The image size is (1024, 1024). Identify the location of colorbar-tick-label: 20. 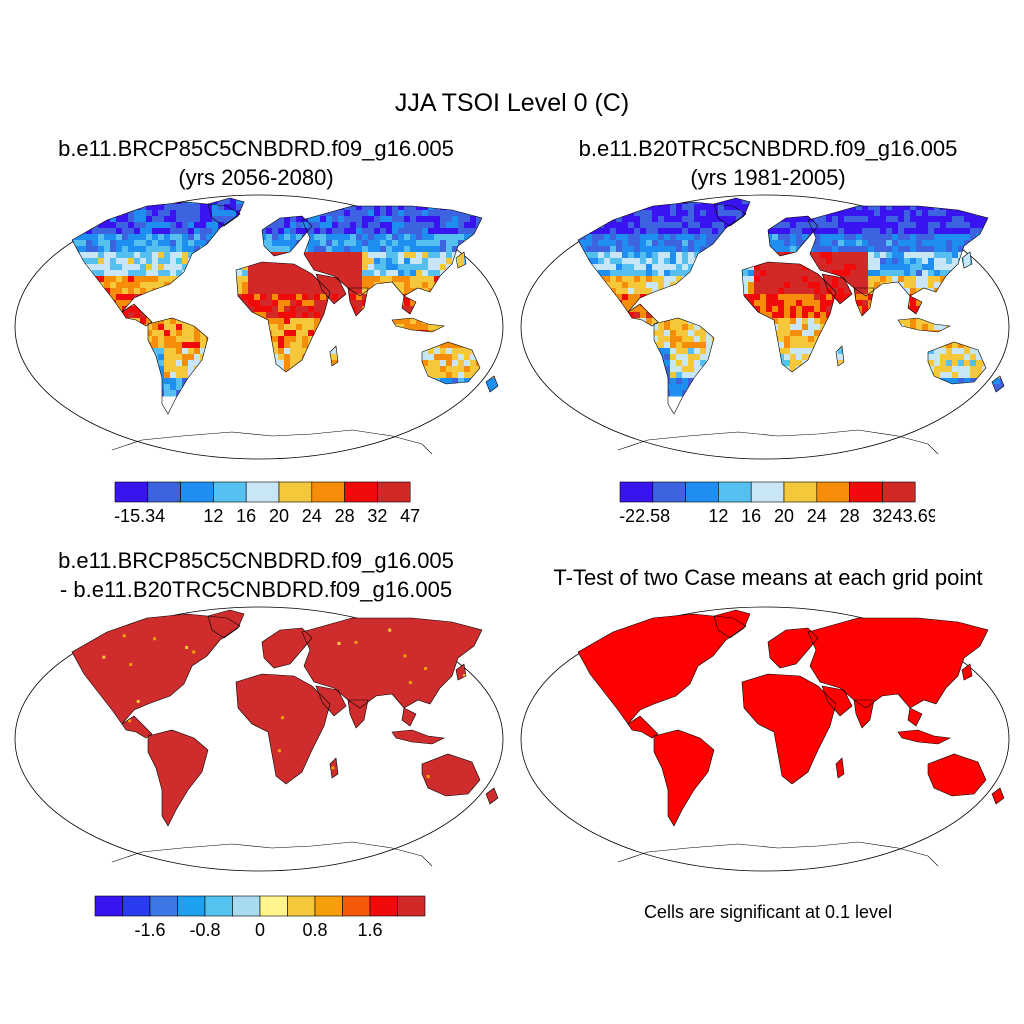
(784, 516).